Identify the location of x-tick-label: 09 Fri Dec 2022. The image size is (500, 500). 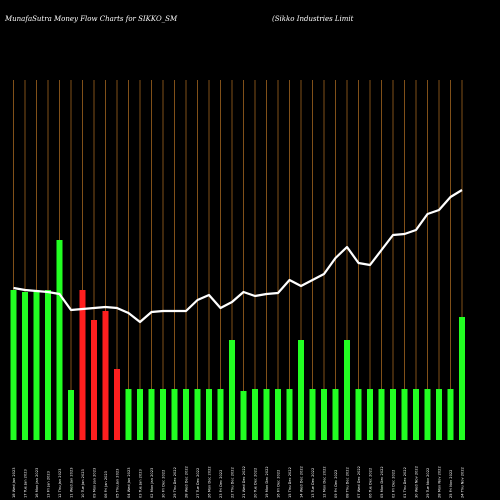
(336, 484).